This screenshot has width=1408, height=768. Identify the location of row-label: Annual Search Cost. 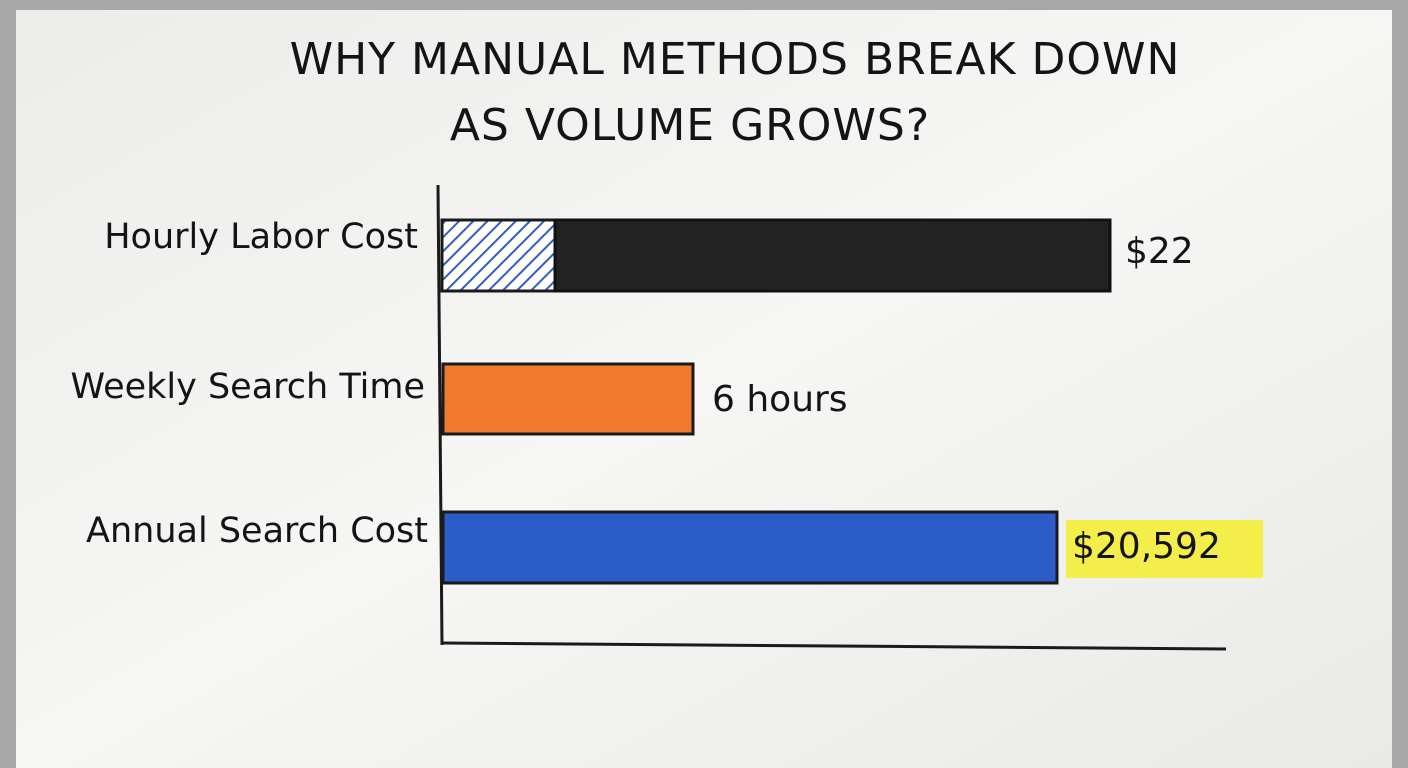
(257, 531).